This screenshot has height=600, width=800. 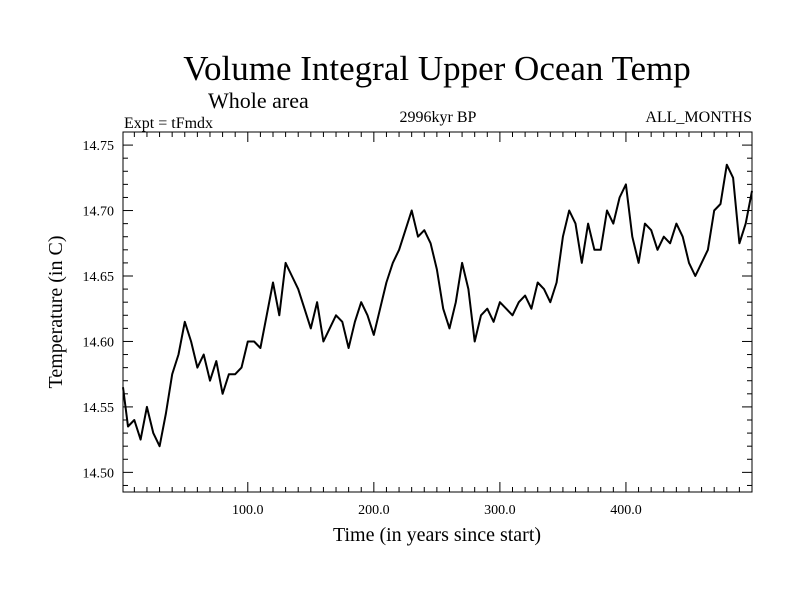 What do you see at coordinates (99, 212) in the screenshot?
I see `y-tick-label: 14.70` at bounding box center [99, 212].